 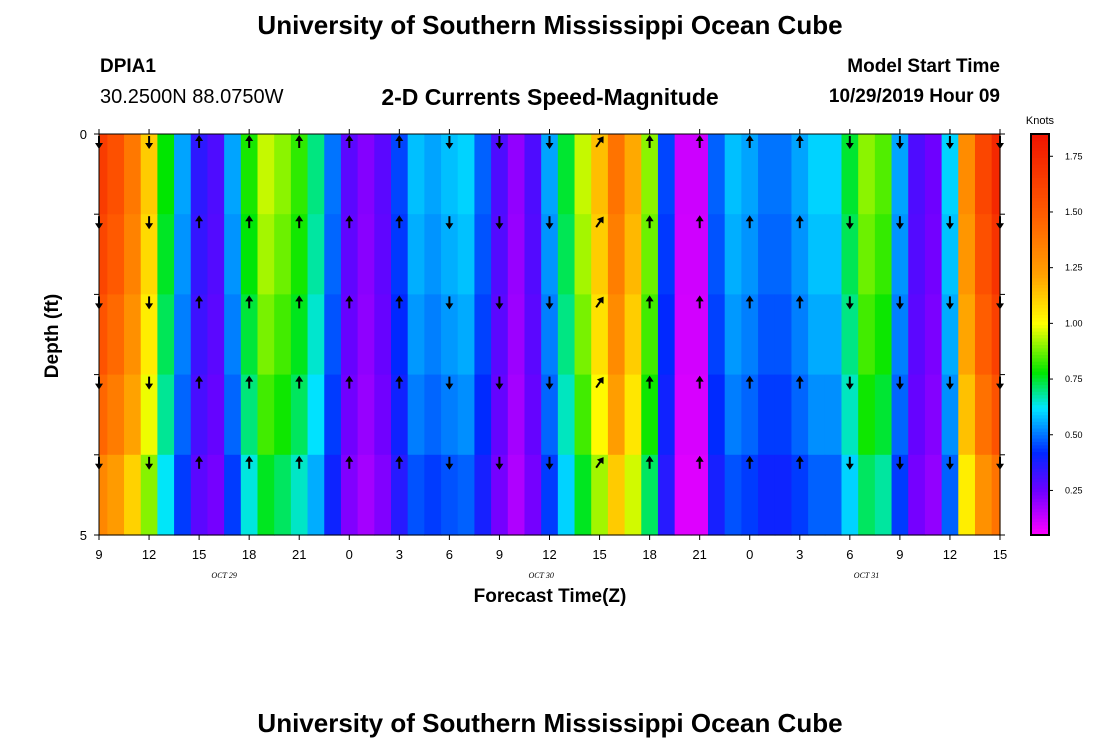 What do you see at coordinates (549, 554) in the screenshot?
I see `x-tick-label: 12` at bounding box center [549, 554].